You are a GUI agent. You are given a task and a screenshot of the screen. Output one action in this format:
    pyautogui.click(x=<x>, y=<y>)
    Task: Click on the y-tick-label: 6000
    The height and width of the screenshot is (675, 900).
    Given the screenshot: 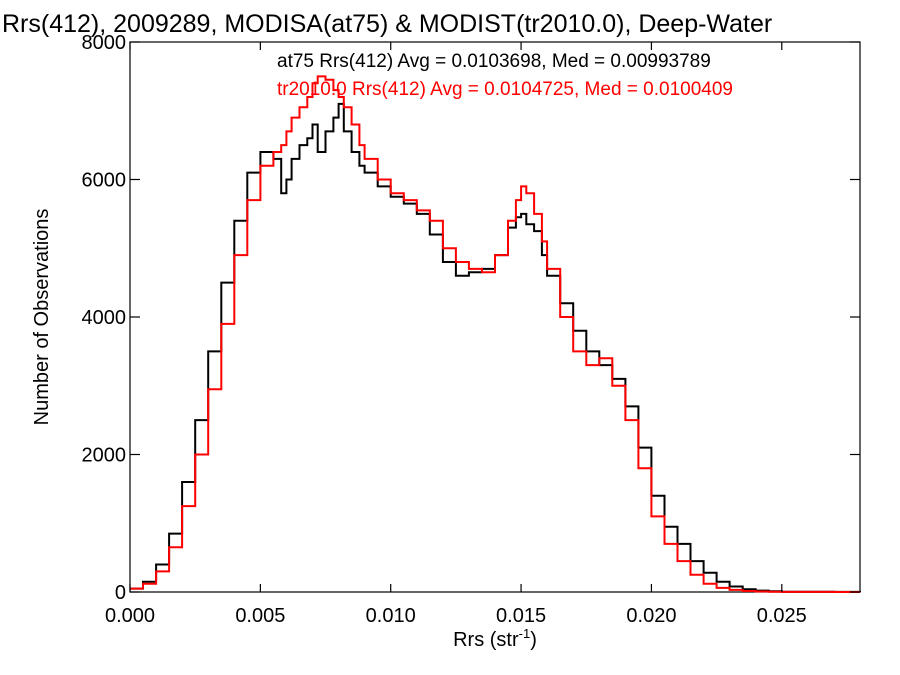 What is the action you would take?
    pyautogui.click(x=104, y=181)
    